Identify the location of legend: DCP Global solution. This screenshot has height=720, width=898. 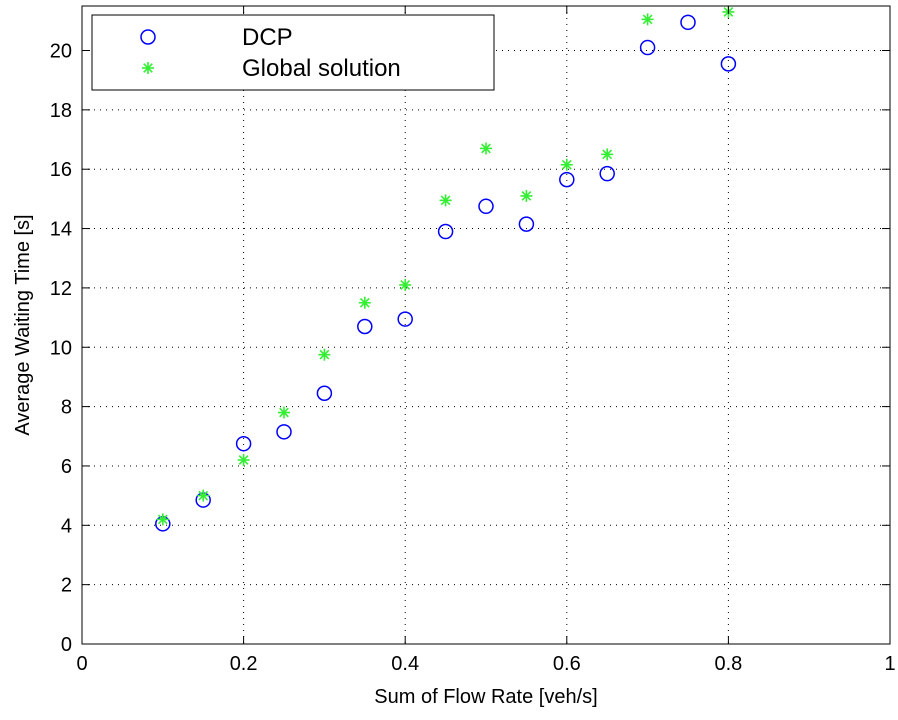
(293, 52).